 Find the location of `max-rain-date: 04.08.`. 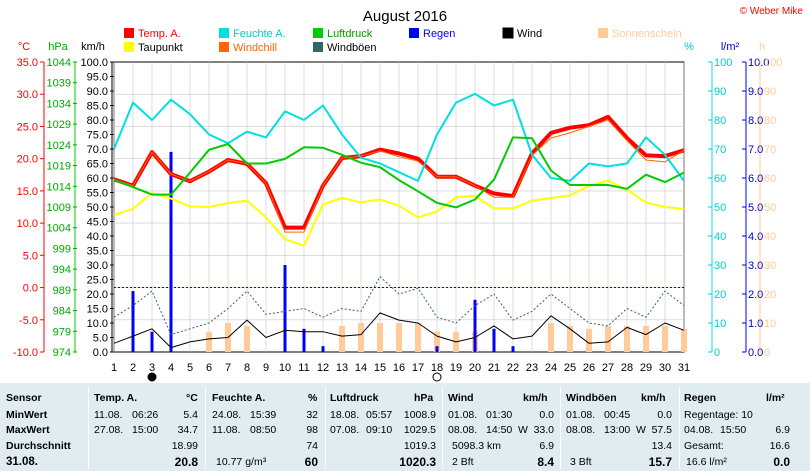

max-rain-date: 04.08. is located at coordinates (699, 430).